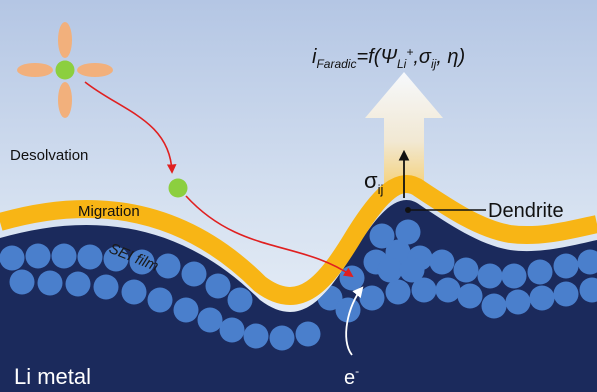 This screenshot has height=392, width=597. What do you see at coordinates (52, 376) in the screenshot?
I see `li-metal-label: Li metal` at bounding box center [52, 376].